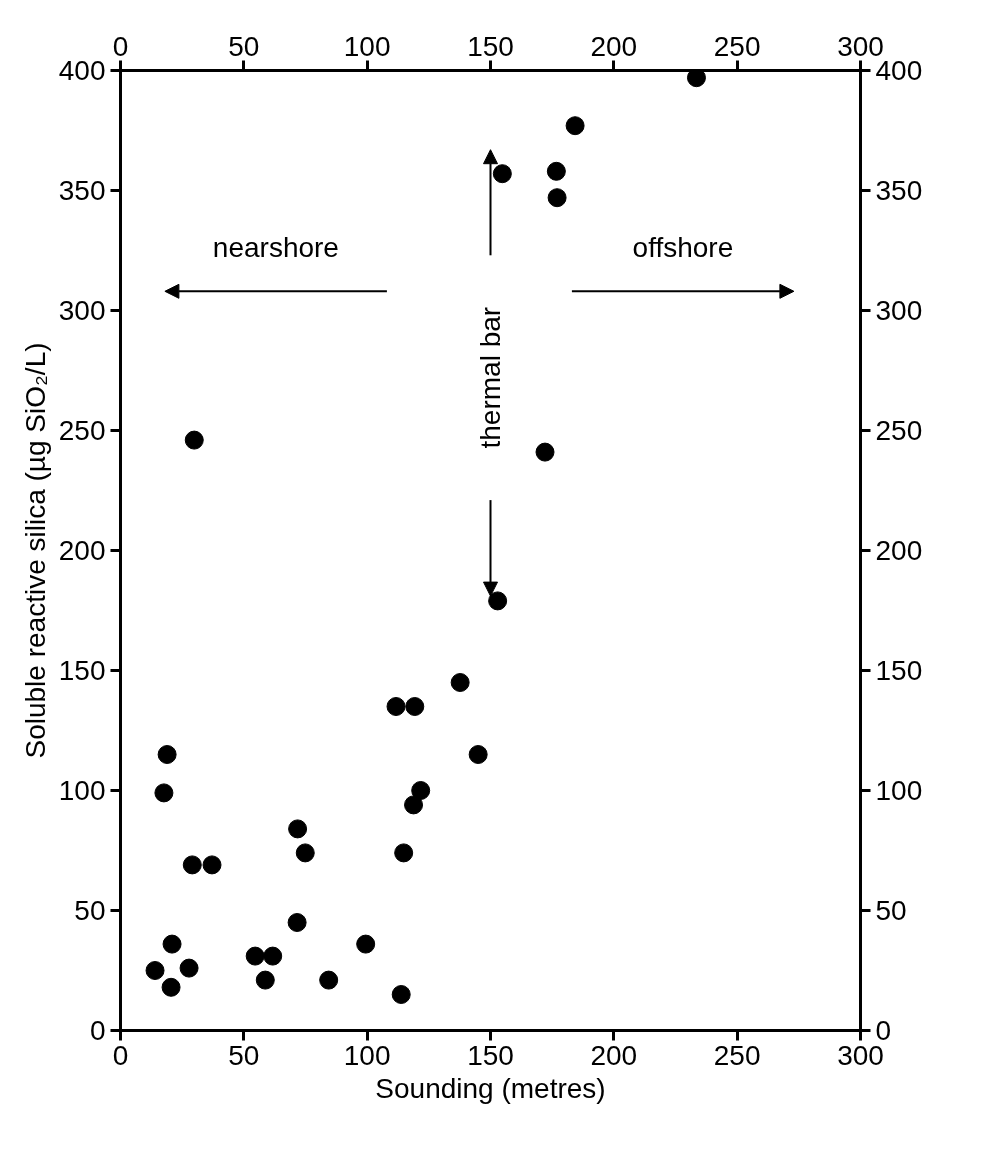  Describe the element at coordinates (367, 46) in the screenshot. I see `x-tick-label: 100` at that location.